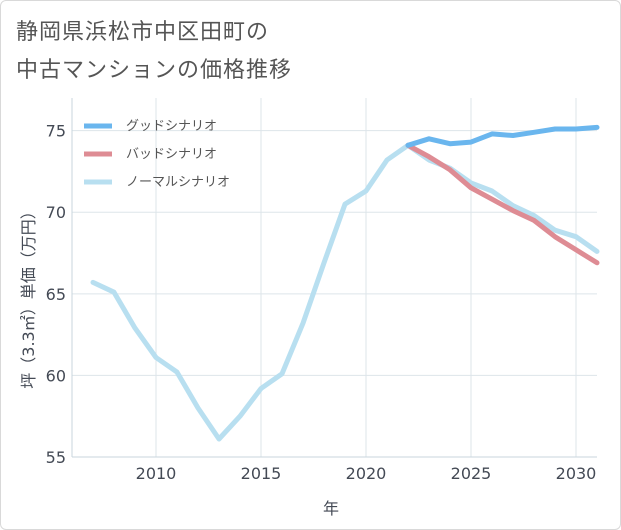 The width and height of the screenshot is (621, 530). I want to click on y-tick-label: 75, so click(56, 131).